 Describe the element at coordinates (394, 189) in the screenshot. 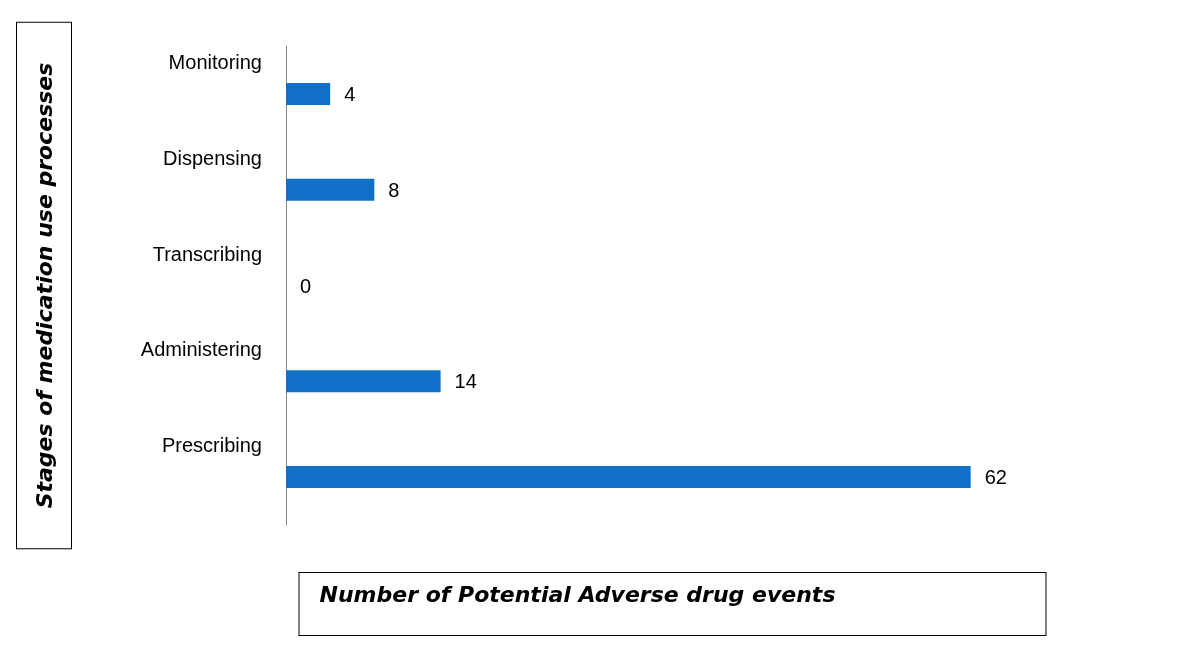

I see `data-label: 8` at that location.